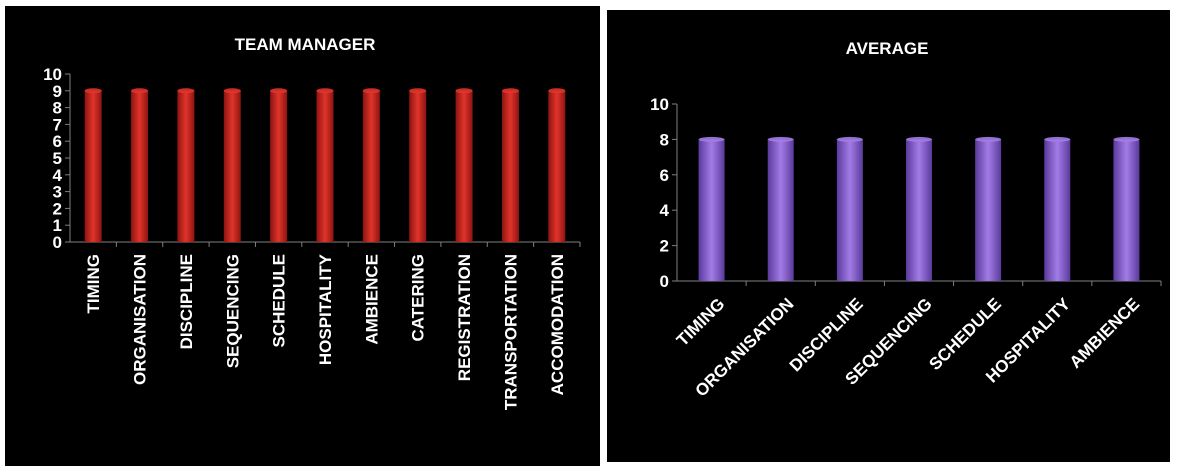 This screenshot has width=1178, height=471. What do you see at coordinates (140, 319) in the screenshot?
I see `x-category-label: ORGANISATION` at bounding box center [140, 319].